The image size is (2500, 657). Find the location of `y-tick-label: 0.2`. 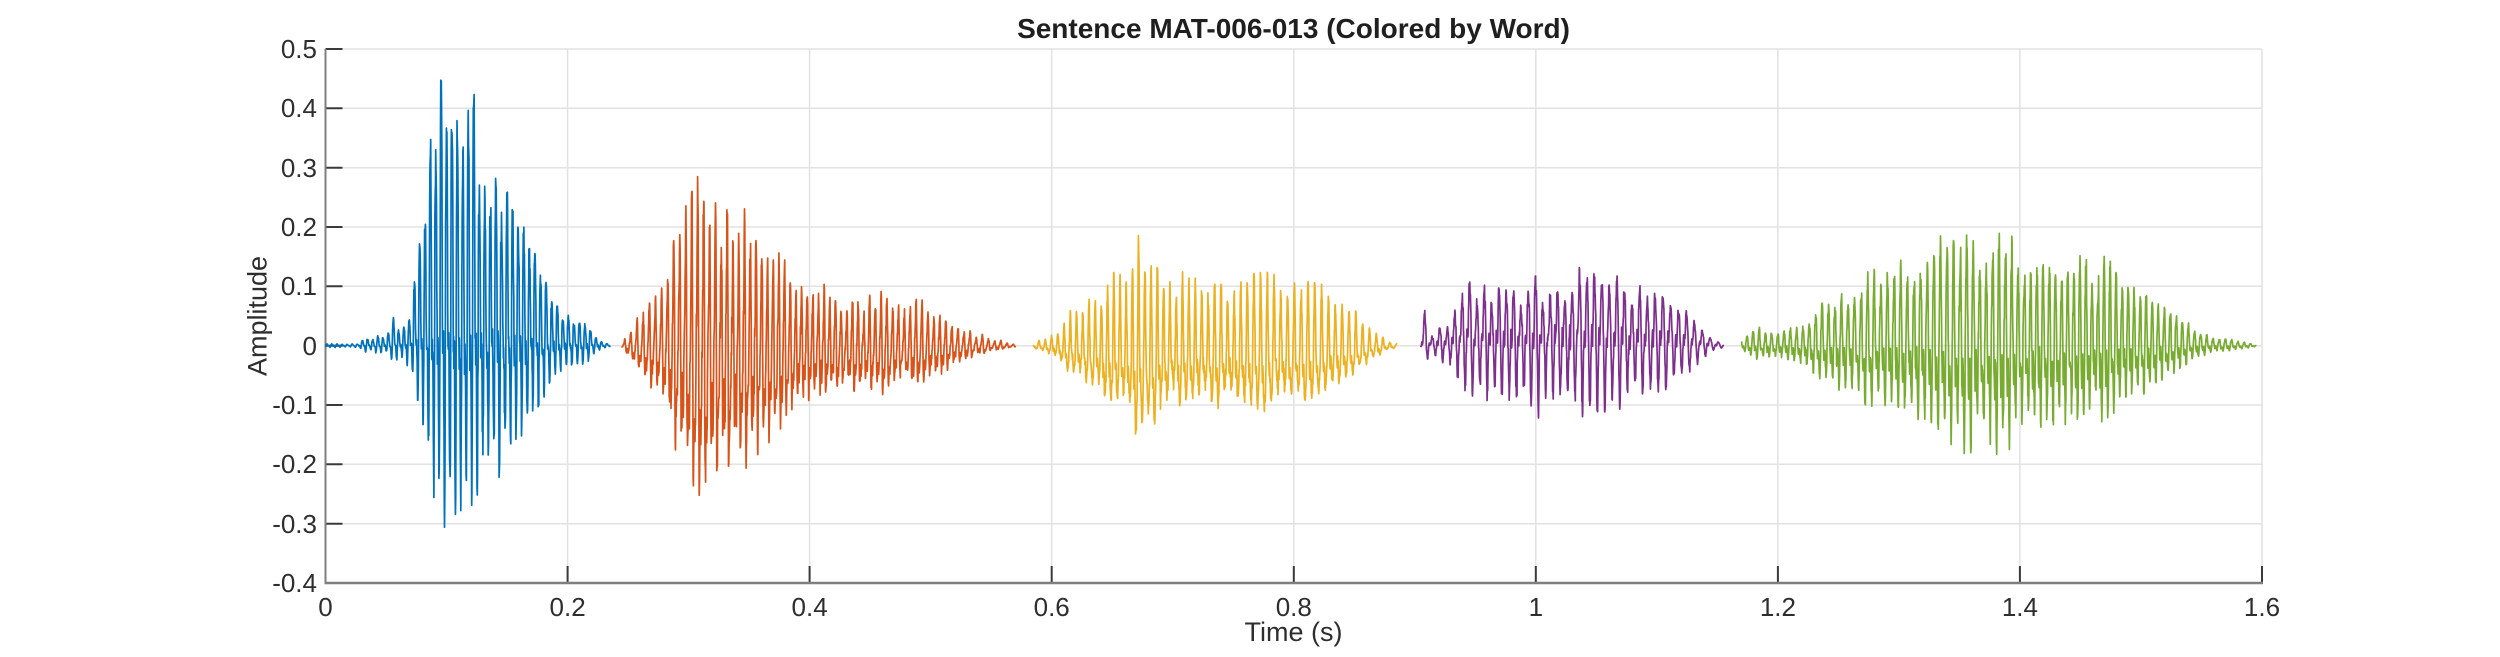

y-tick-label: 0.2 is located at coordinates (298, 227).